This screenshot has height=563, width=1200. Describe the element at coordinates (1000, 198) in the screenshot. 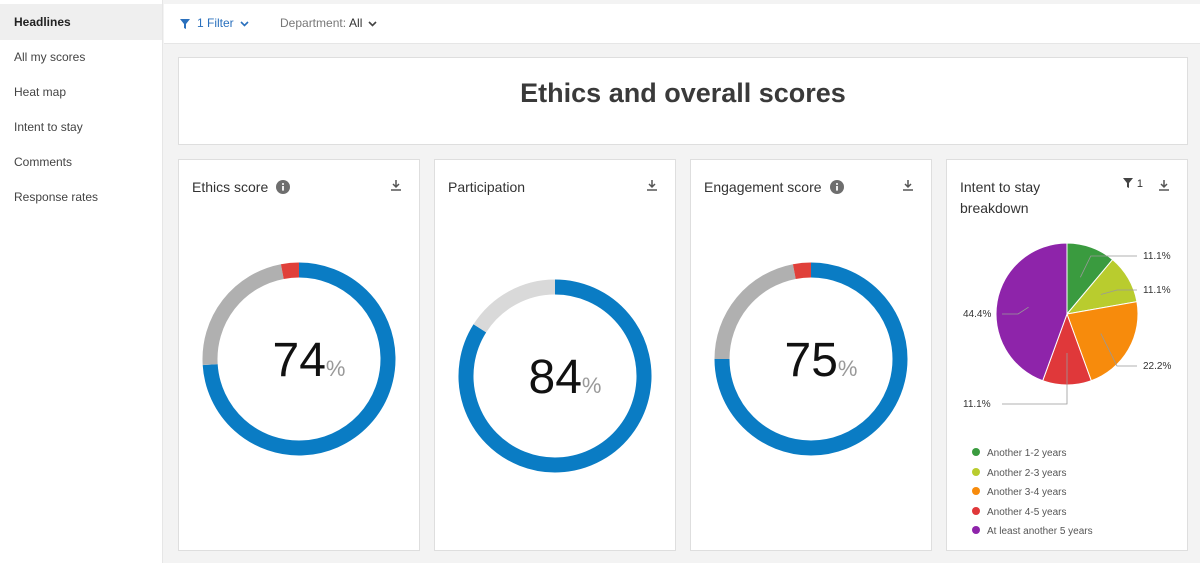

I see `card-title: Intent to stay breakdown` at that location.